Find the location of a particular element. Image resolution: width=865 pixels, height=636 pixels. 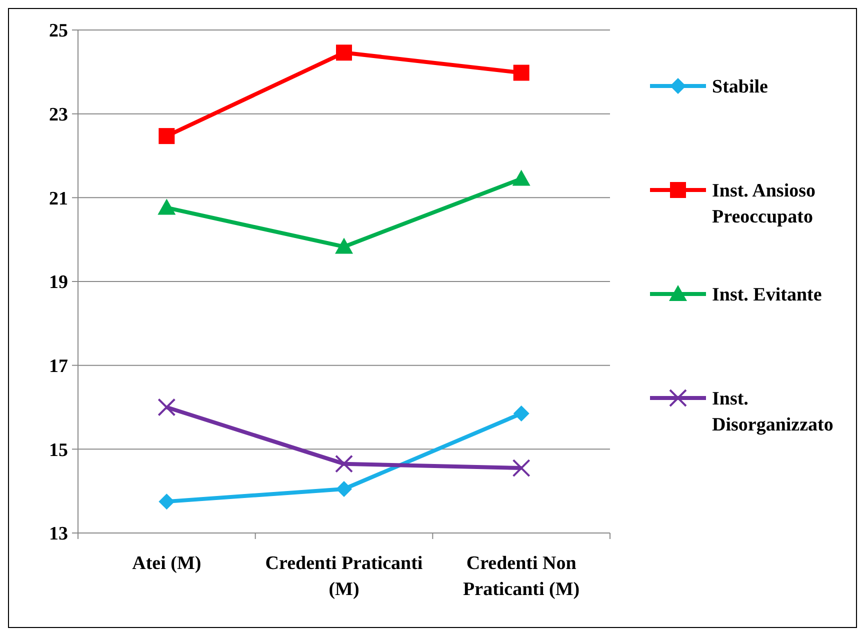

x-tick-label: Atei (M) is located at coordinates (167, 563).